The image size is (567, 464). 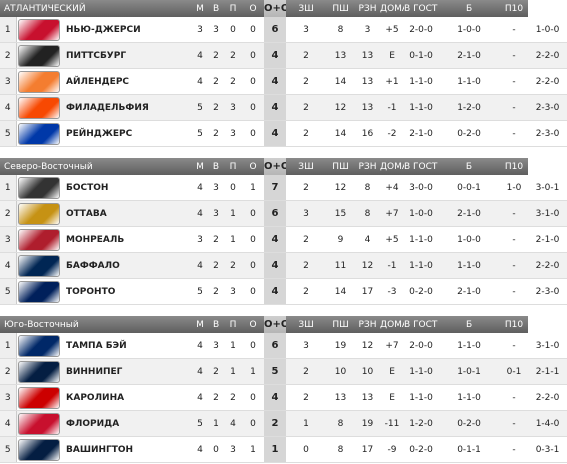 What do you see at coordinates (340, 166) in the screenshot?
I see `column-header: ПШ` at bounding box center [340, 166].